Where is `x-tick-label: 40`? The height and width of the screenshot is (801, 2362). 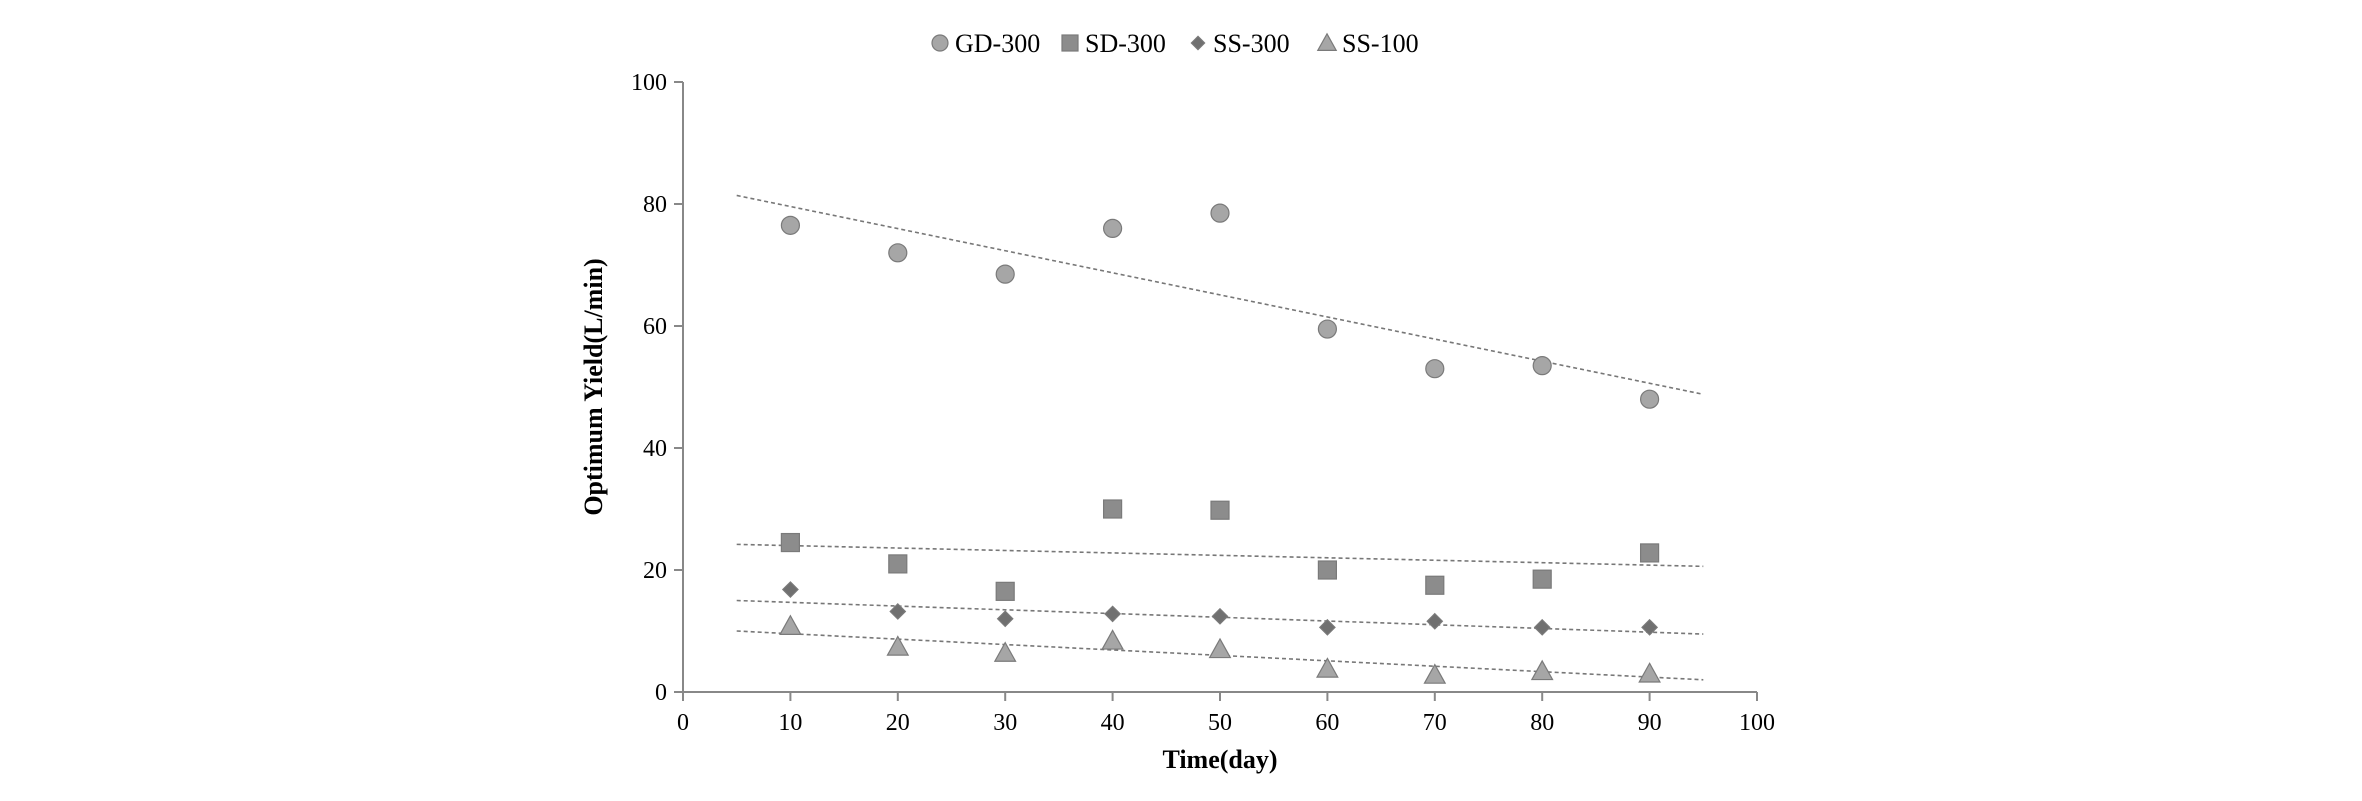
x-tick-label: 40 is located at coordinates (1113, 723).